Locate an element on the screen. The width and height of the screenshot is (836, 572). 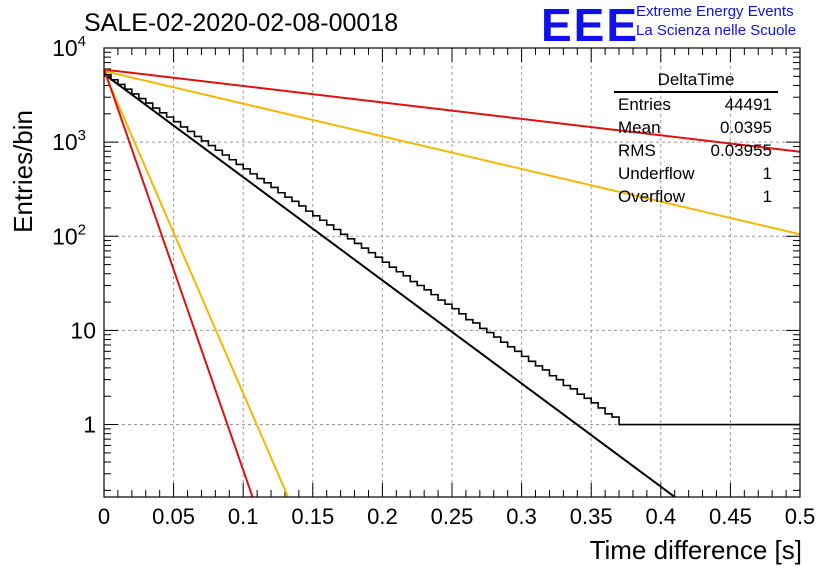
x-tick-label: 0 is located at coordinates (104, 516).